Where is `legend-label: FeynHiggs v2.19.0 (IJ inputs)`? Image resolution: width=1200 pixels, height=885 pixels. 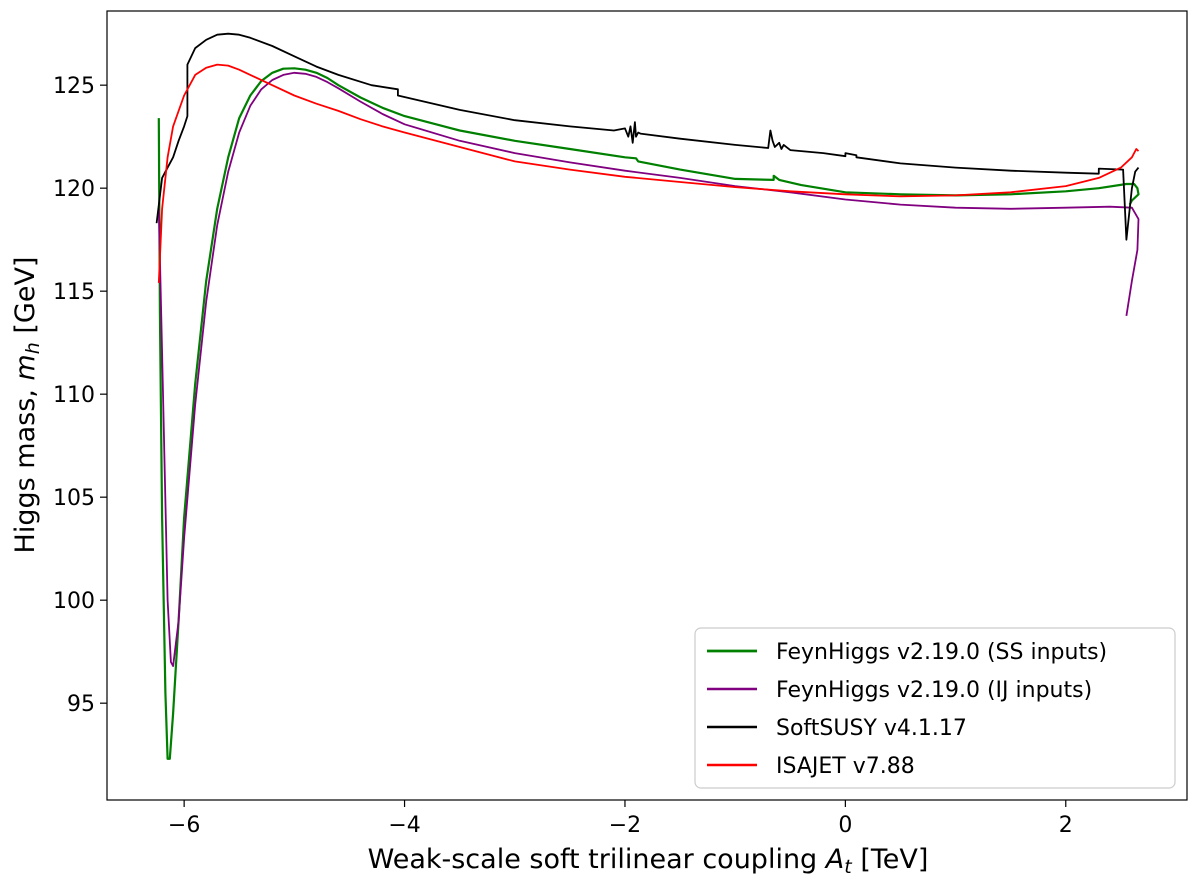 legend-label: FeynHiggs v2.19.0 (IJ inputs) is located at coordinates (934, 690).